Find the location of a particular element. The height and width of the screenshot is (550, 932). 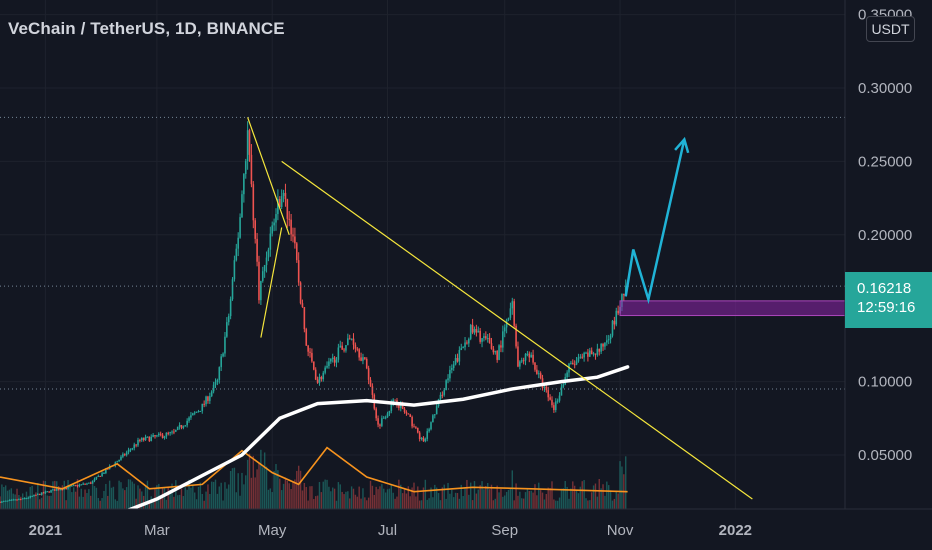

x-tick-label: 2022 is located at coordinates (735, 530).